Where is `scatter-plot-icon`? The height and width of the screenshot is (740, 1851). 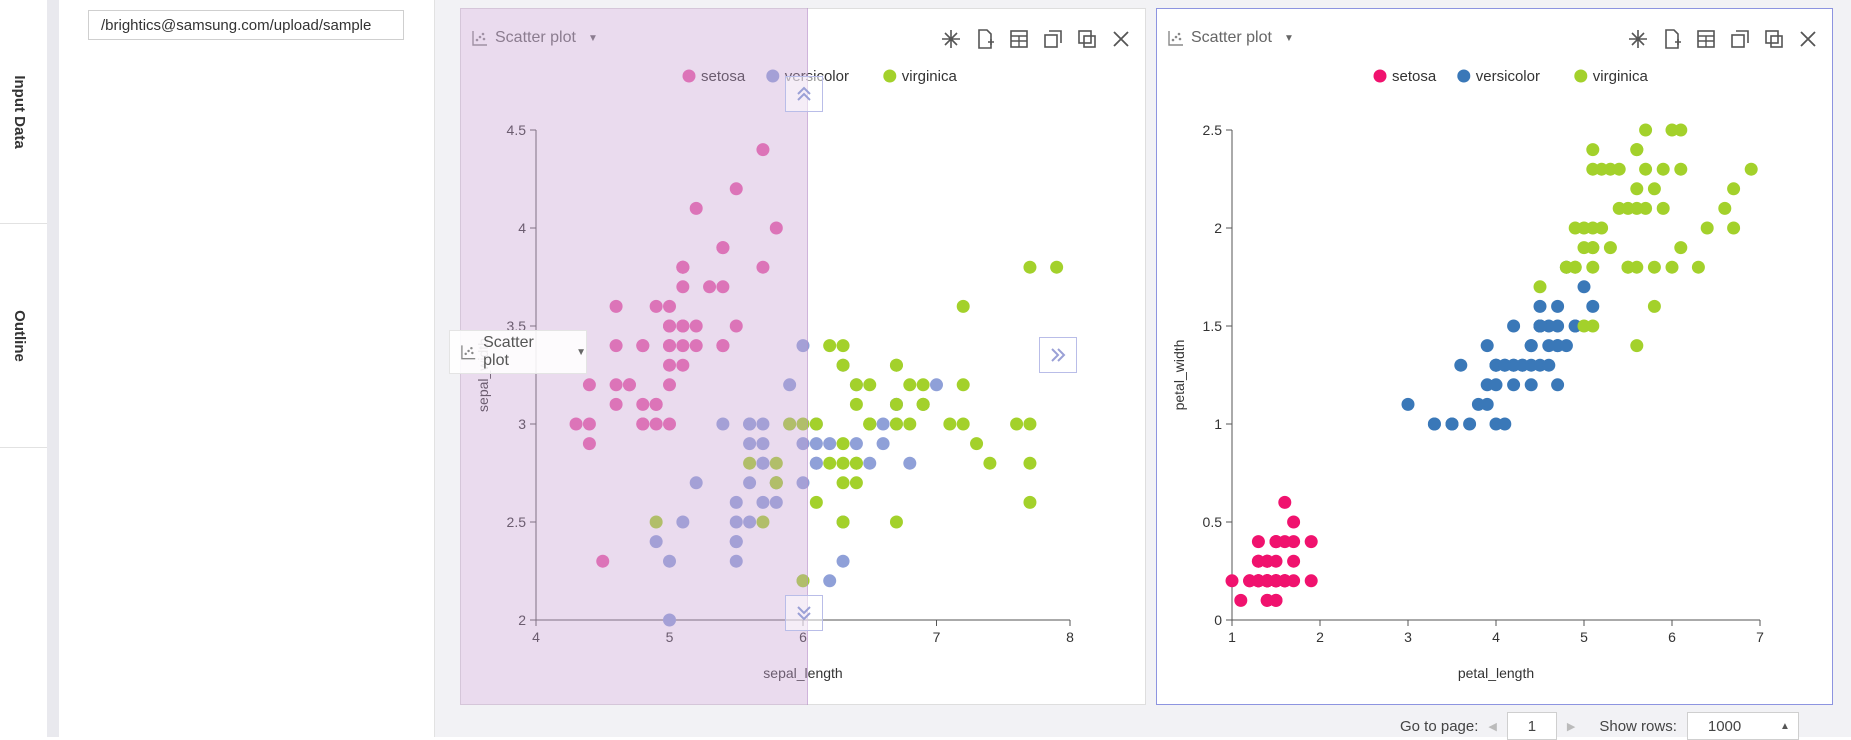 scatter-plot-icon is located at coordinates (479, 38).